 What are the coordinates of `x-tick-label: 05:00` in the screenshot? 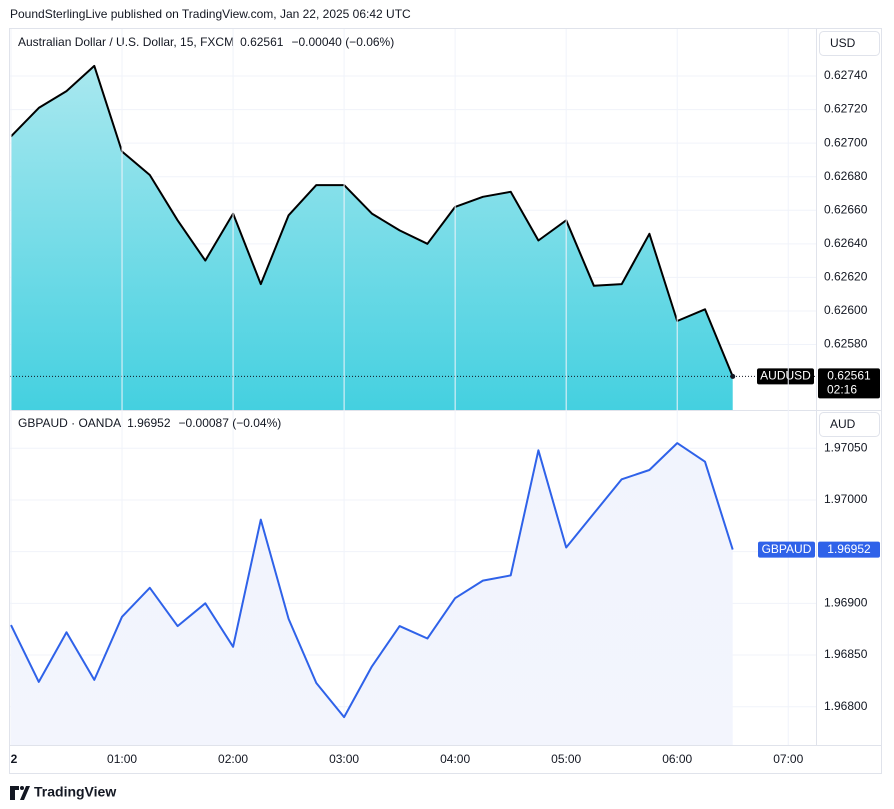 It's located at (566, 759).